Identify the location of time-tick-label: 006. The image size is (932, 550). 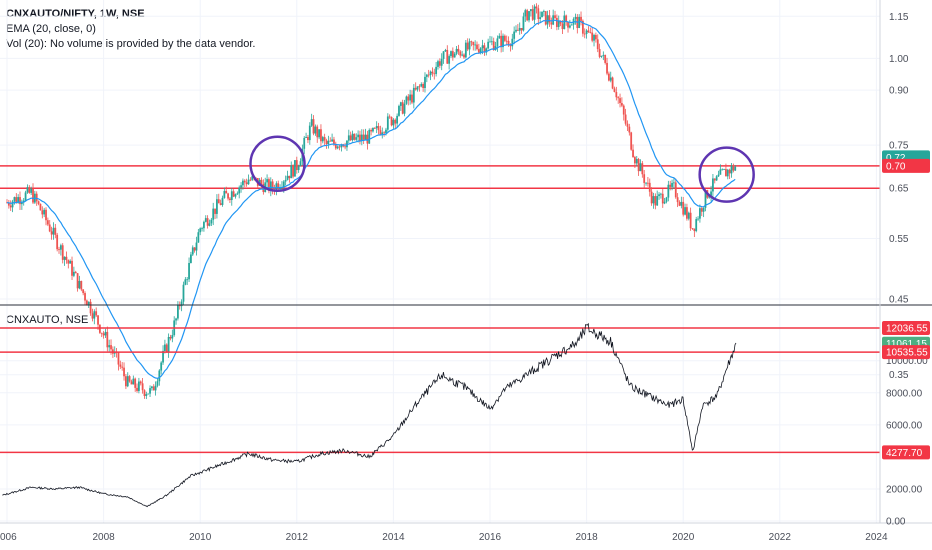
(8, 537).